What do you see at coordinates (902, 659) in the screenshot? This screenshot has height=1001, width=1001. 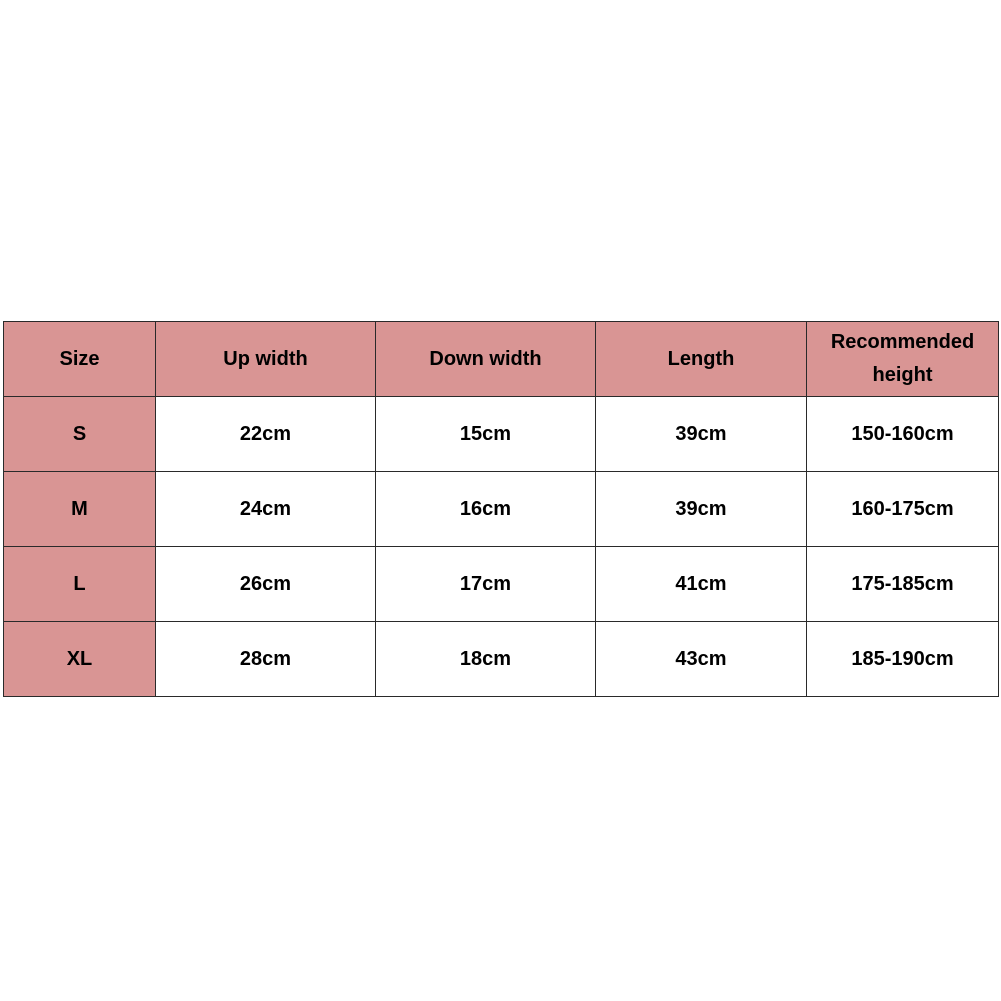 I see `cell-recommended-height: 185-190cm` at bounding box center [902, 659].